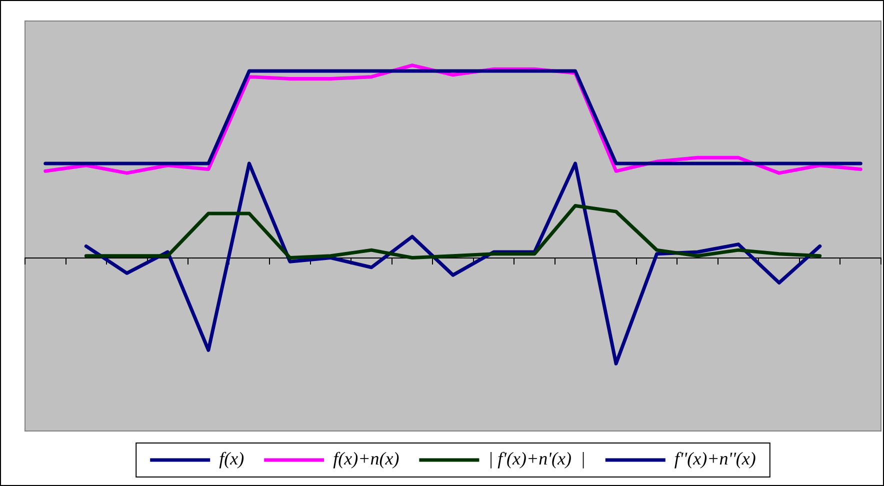 This screenshot has width=884, height=486. I want to click on legend-label: | f'(x)+n'(x) |, so click(537, 458).